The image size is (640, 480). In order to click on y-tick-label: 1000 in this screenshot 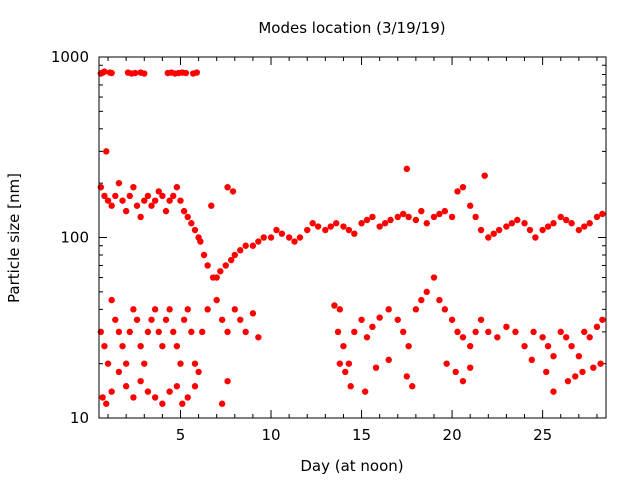, I will do `click(70, 57)`.